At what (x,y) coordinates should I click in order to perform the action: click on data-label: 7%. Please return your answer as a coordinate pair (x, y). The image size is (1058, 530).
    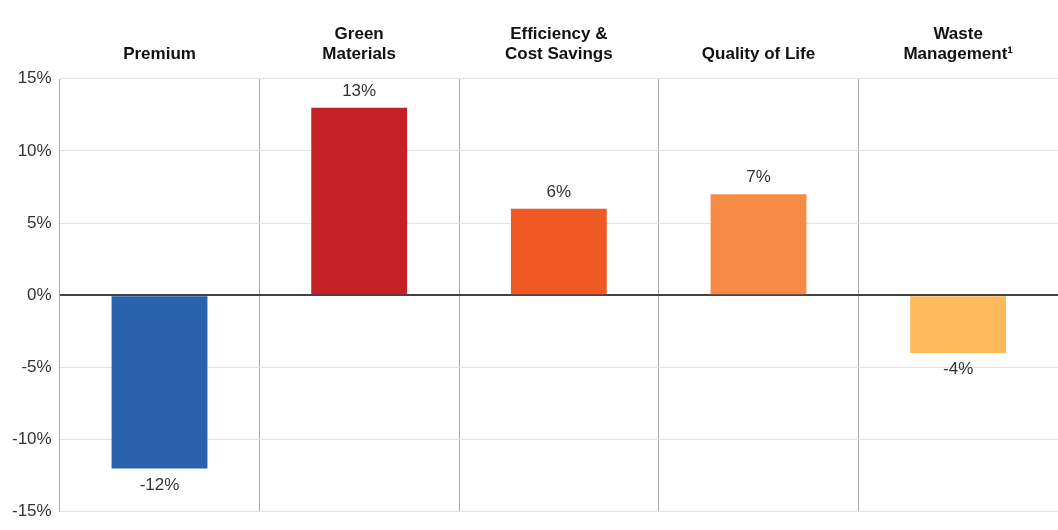
    Looking at the image, I should click on (758, 177).